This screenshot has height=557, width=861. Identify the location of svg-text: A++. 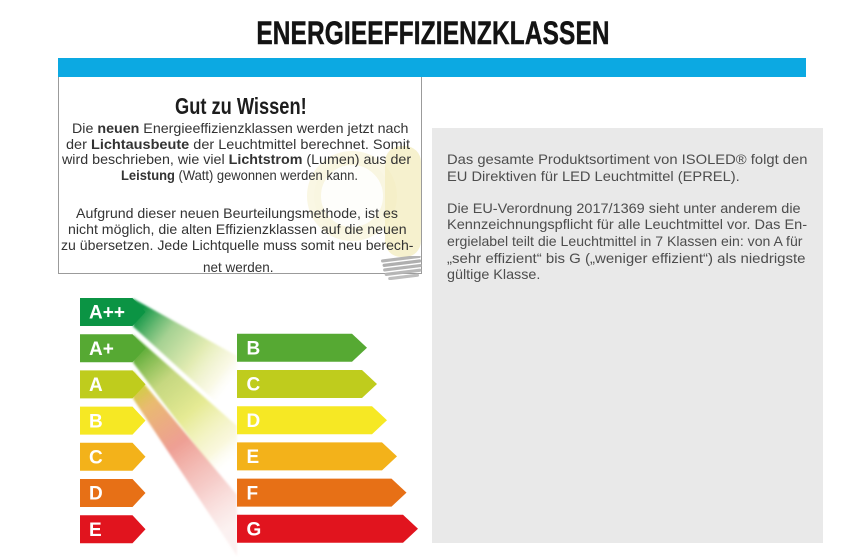
(107, 313).